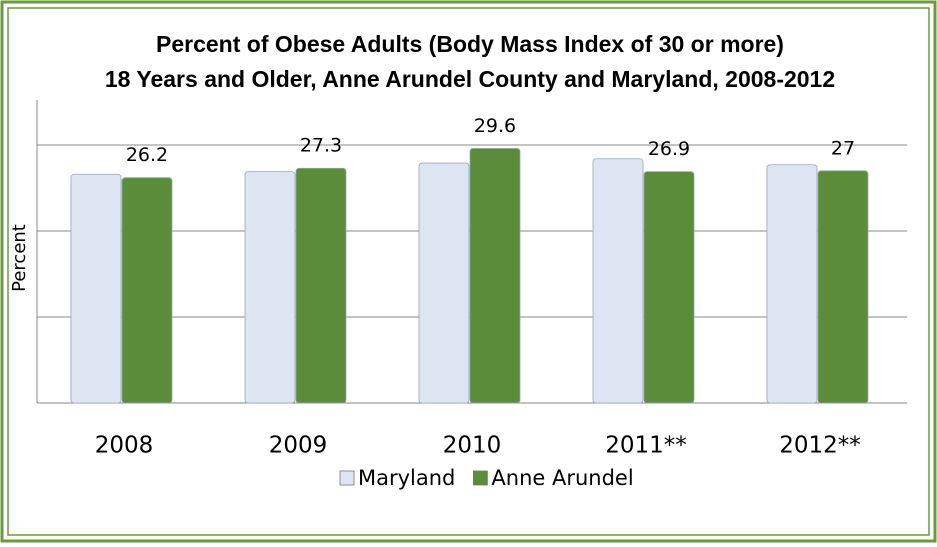 This screenshot has height=547, width=937. I want to click on legend-label: Anne Arundel, so click(562, 478).